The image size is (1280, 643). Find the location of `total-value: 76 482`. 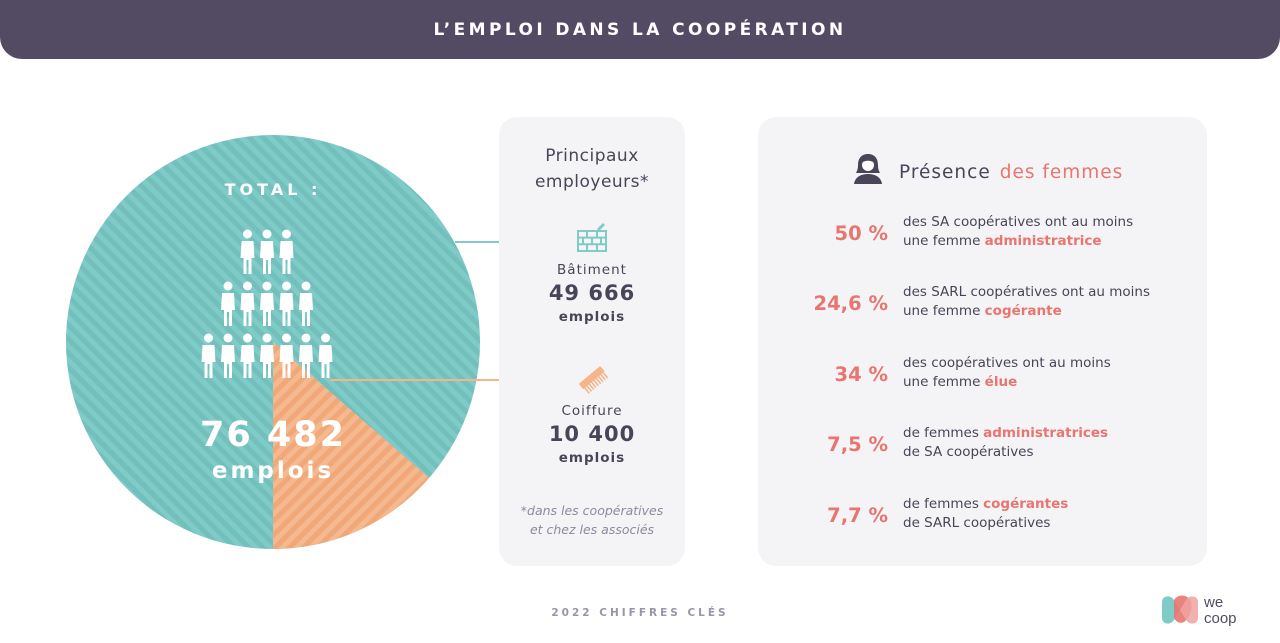

total-value: 76 482 is located at coordinates (273, 435).